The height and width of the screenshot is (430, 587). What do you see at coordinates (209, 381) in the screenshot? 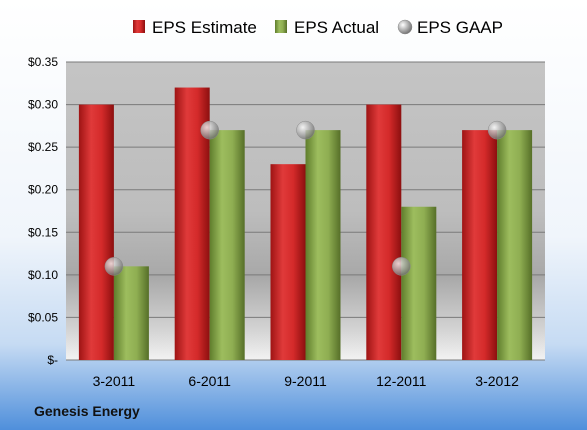
I see `x-tick-label: 6-2011` at bounding box center [209, 381].